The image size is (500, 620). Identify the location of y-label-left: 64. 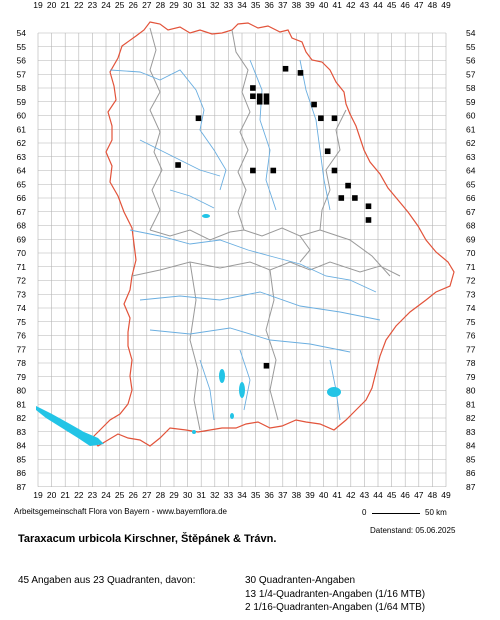
(22, 171).